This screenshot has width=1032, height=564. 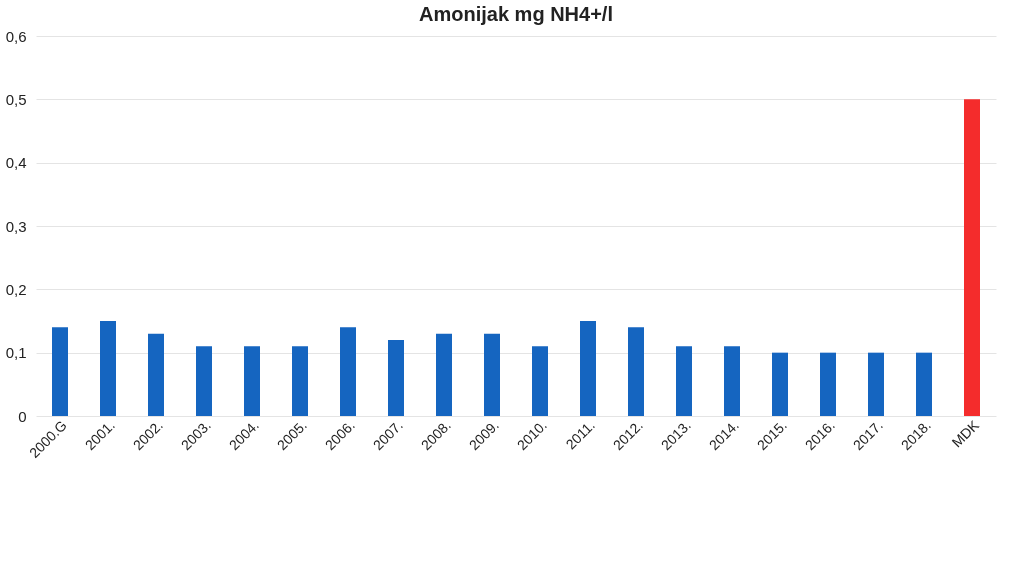 I want to click on y-tick-label: 0,6, so click(x=16, y=36).